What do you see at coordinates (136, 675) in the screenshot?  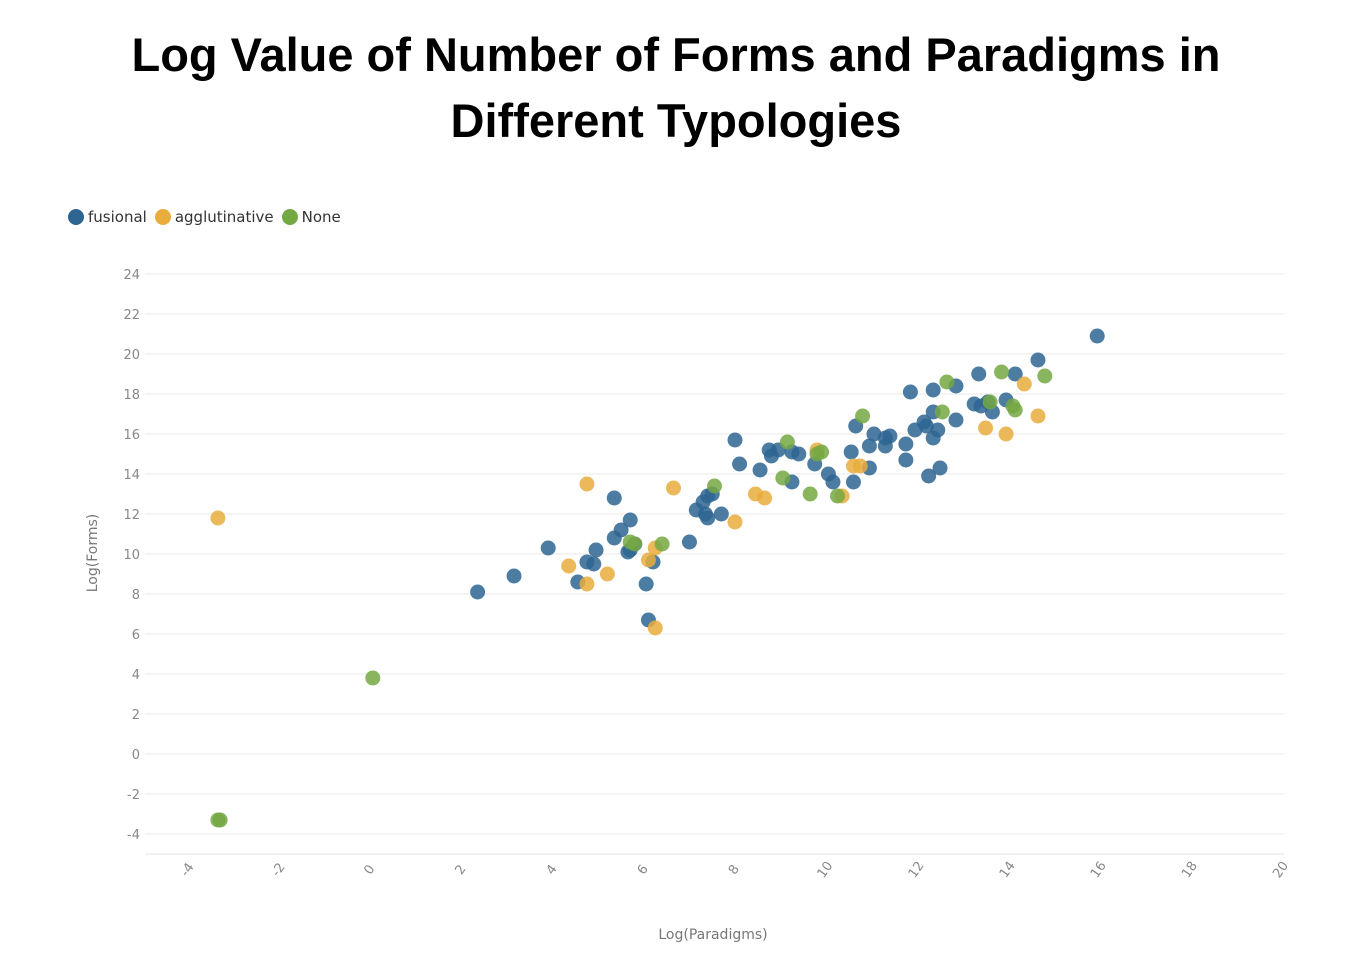 I see `y-tick-label: 4` at bounding box center [136, 675].